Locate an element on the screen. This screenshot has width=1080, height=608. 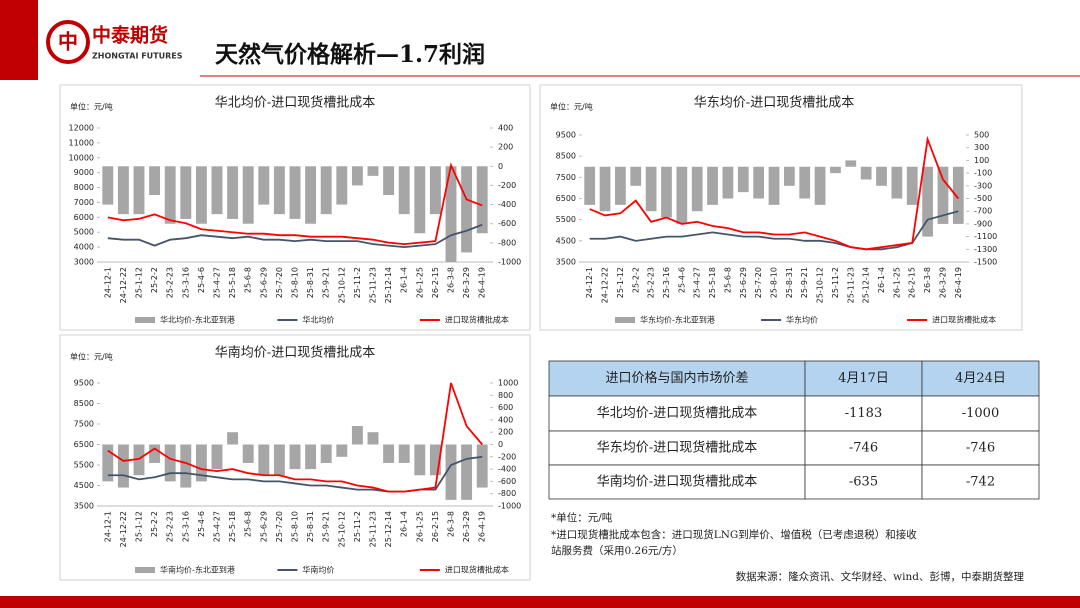
legend-label: 华北均价 is located at coordinates (318, 320).